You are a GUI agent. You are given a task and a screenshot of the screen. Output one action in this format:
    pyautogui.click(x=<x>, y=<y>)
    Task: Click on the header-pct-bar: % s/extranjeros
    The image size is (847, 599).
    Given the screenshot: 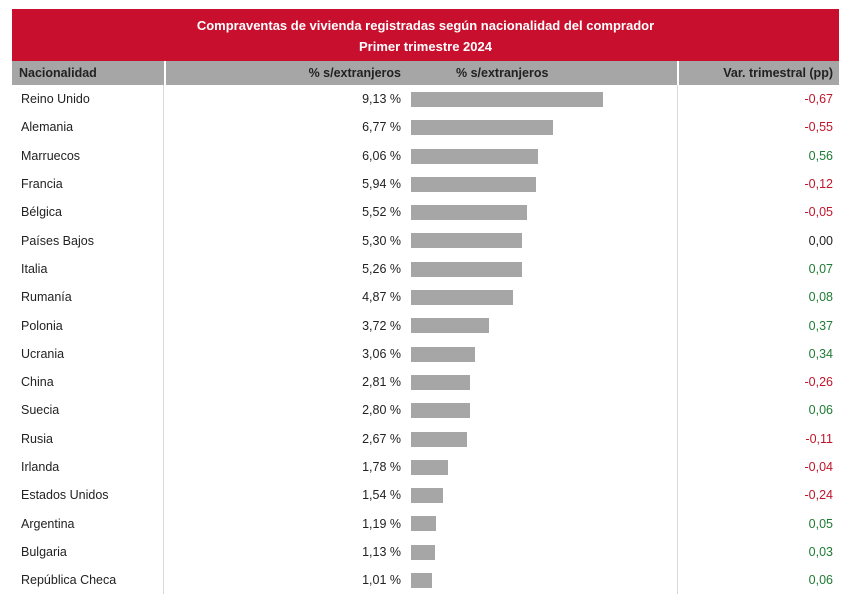 What is the action you would take?
    pyautogui.click(x=541, y=73)
    